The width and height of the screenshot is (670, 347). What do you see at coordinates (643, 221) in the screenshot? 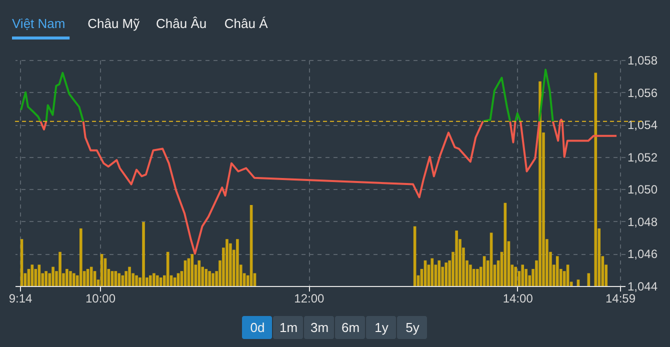
I see `y-tick-label: 1,048` at bounding box center [643, 221].